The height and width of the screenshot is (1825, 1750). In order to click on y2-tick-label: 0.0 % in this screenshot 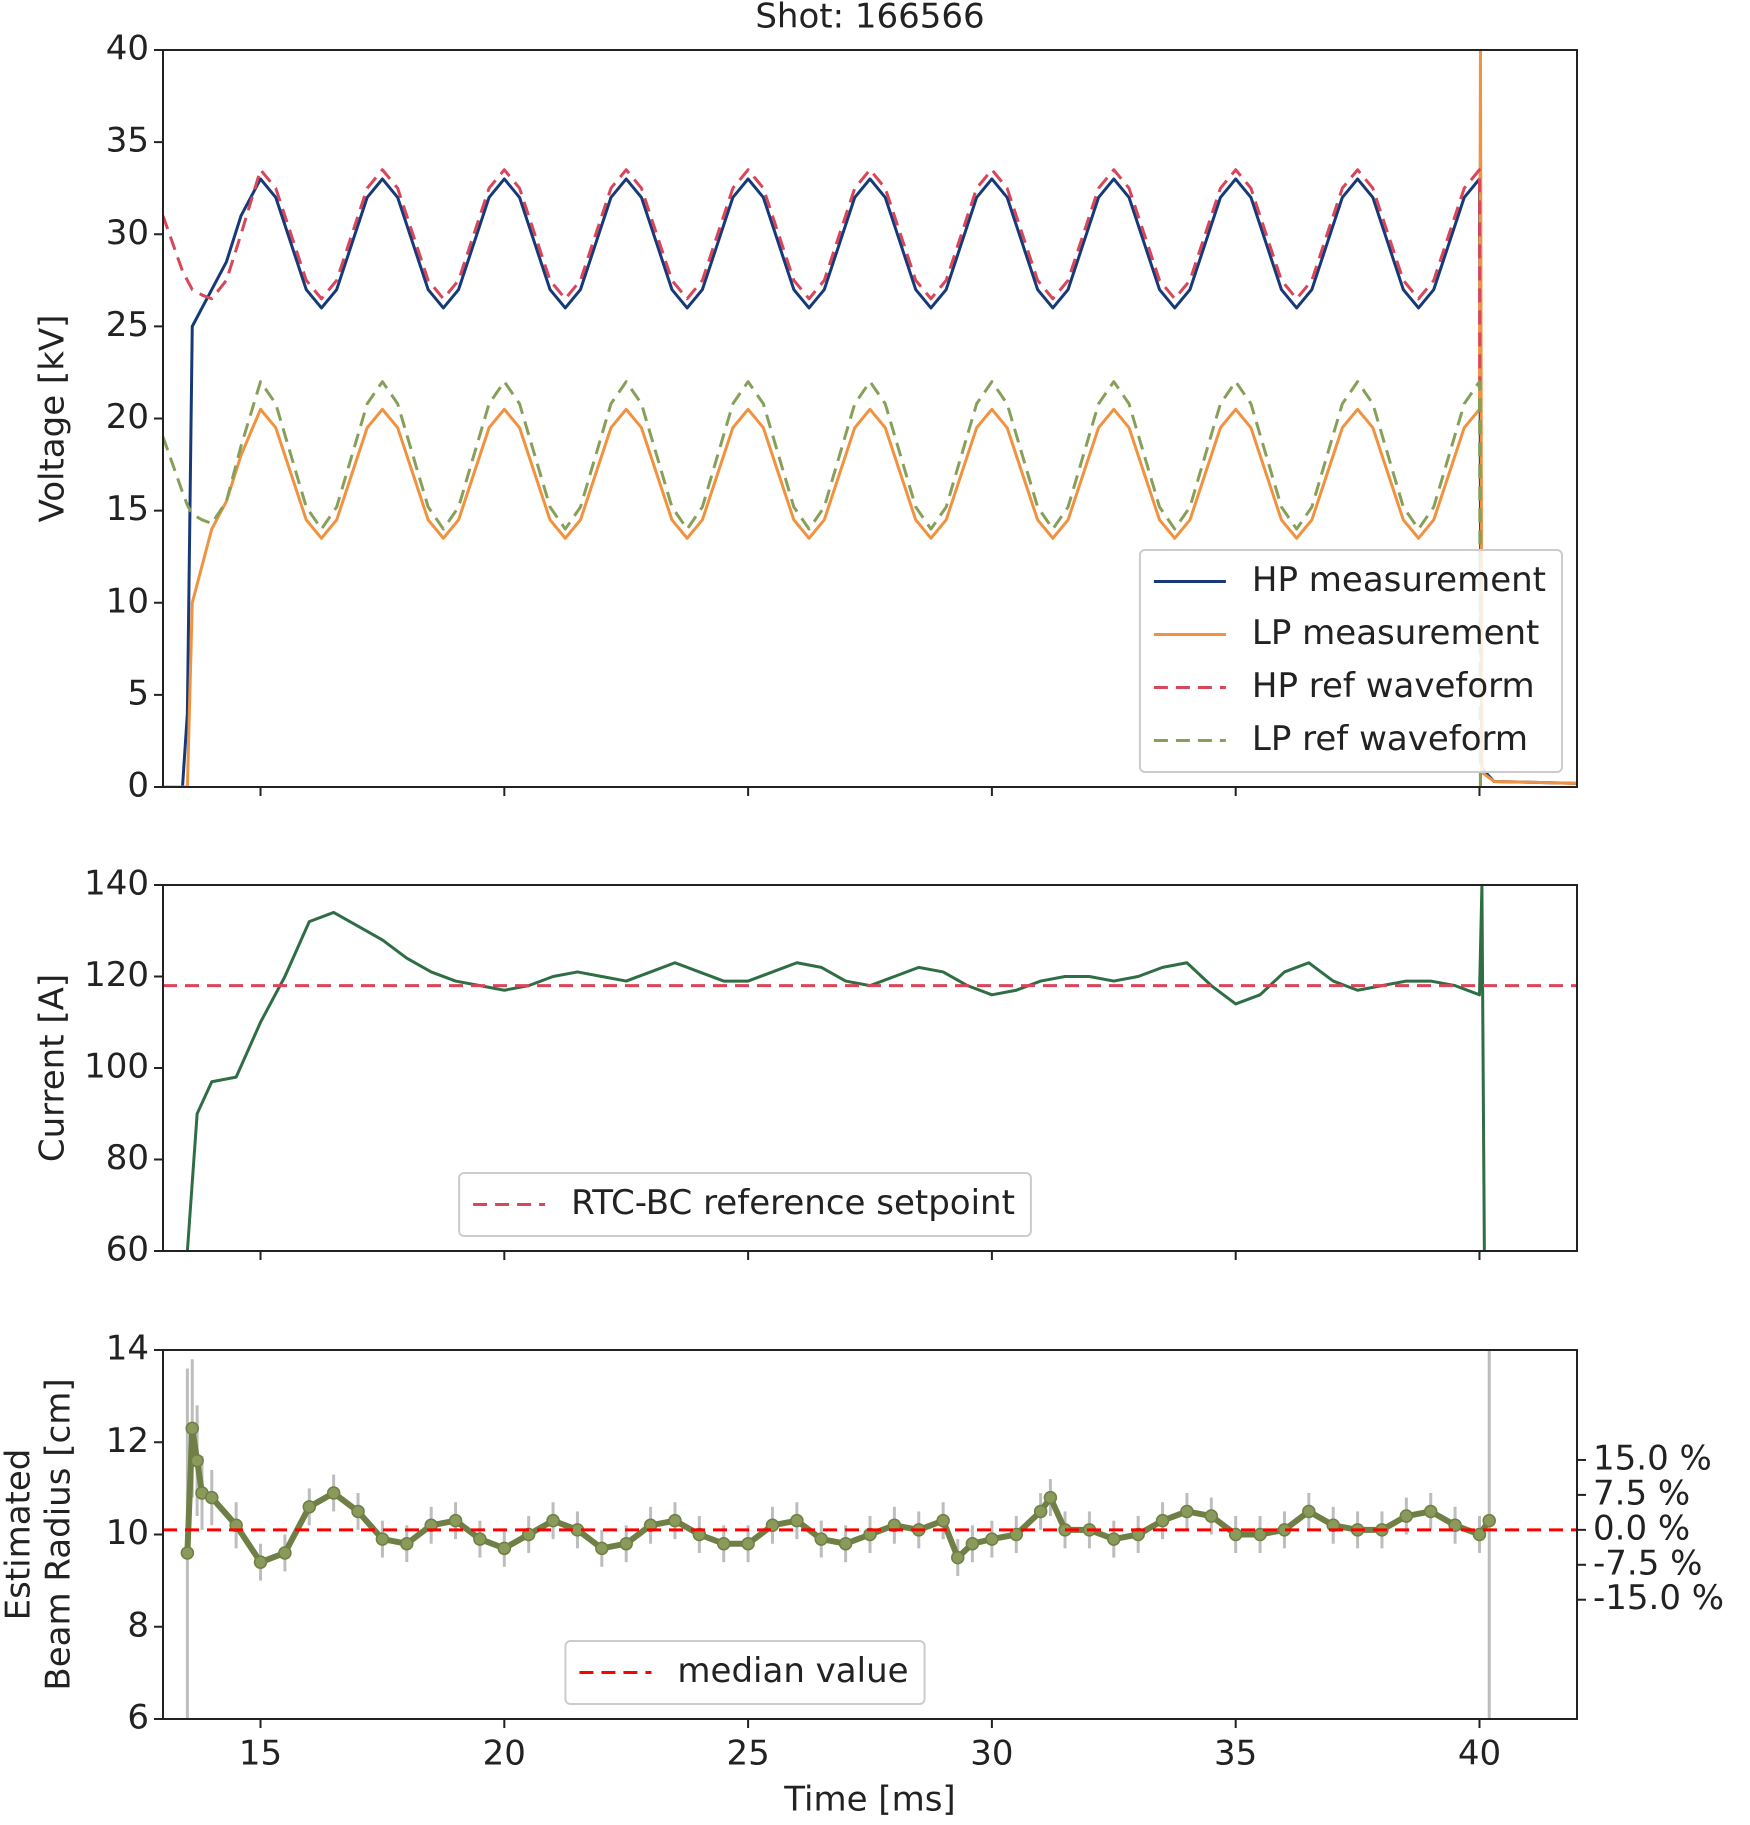, I will do `click(1641, 1528)`.